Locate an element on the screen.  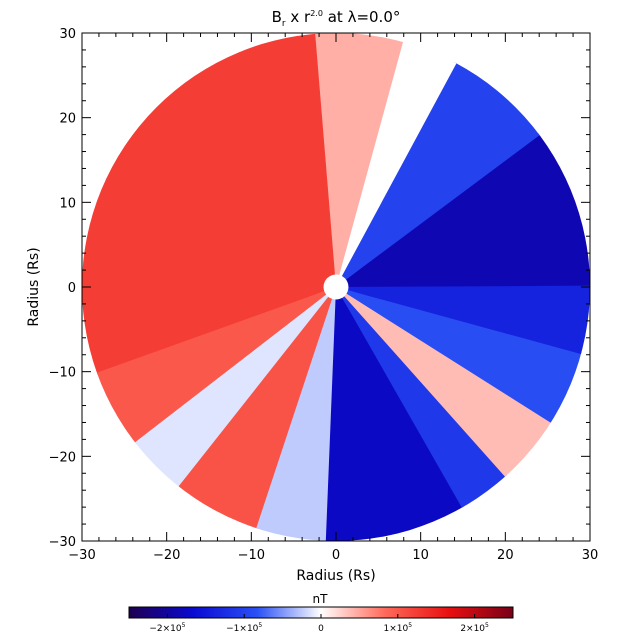
x-tick-label: −10 is located at coordinates (251, 555).